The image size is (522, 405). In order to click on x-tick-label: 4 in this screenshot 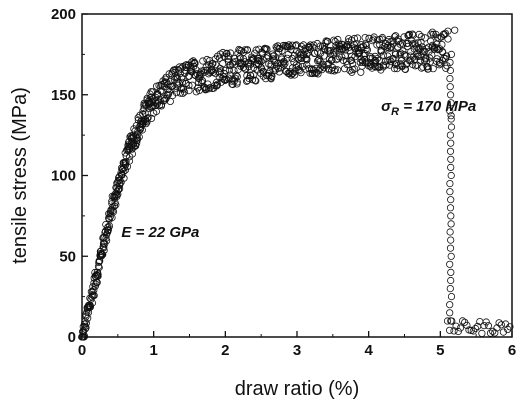, I will do `click(368, 350)`.